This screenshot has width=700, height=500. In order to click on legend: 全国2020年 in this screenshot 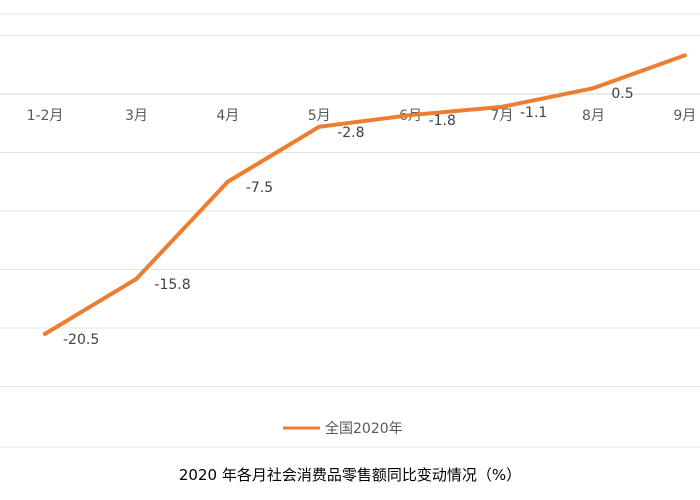, I will do `click(343, 428)`.